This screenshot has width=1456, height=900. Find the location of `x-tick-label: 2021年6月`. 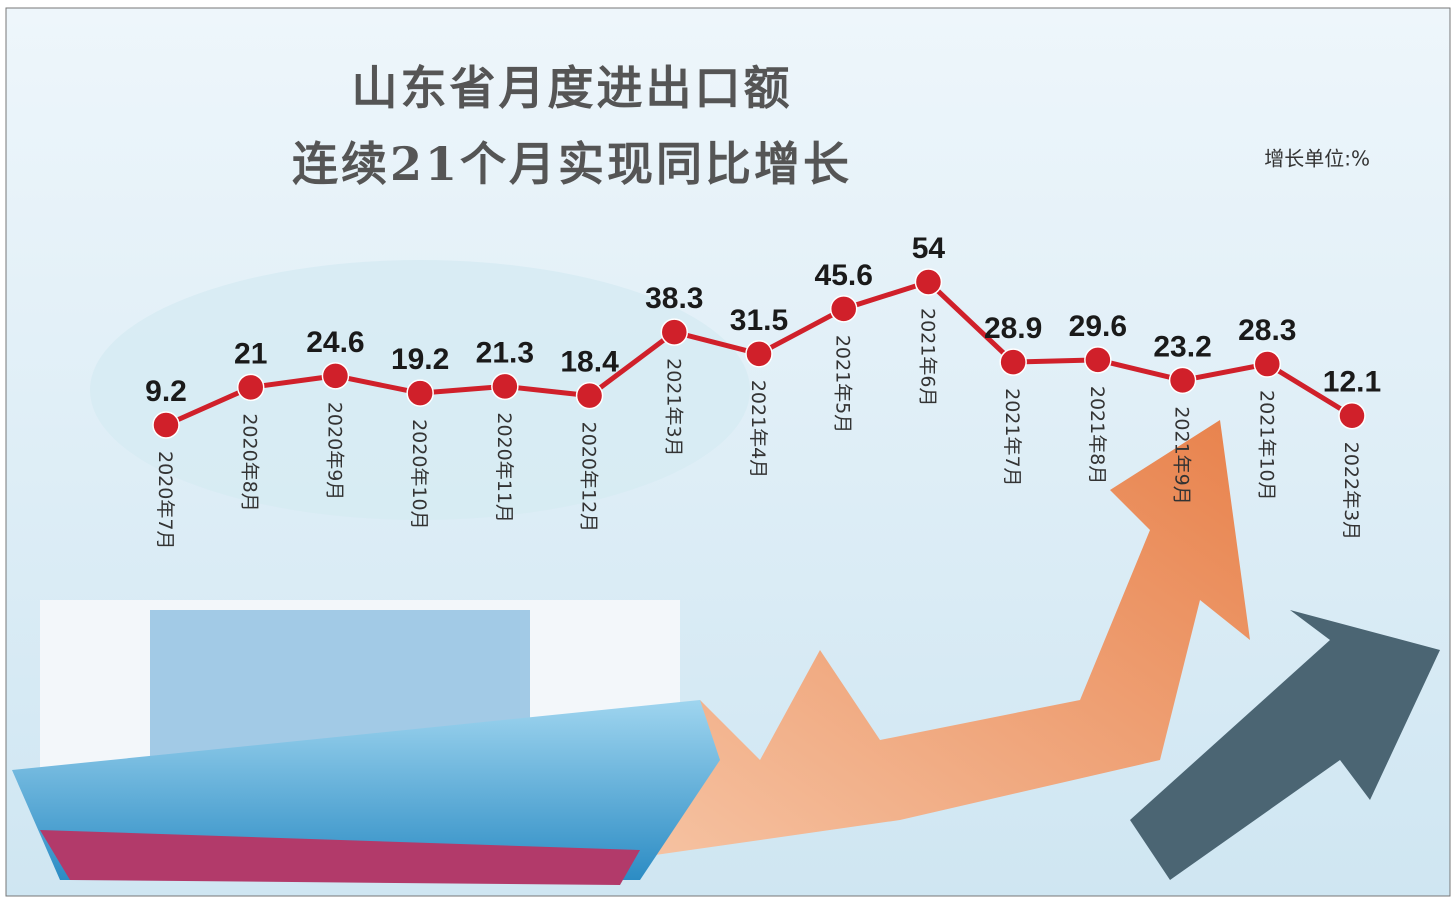

x-tick-label: 2021年6月 is located at coordinates (927, 357).